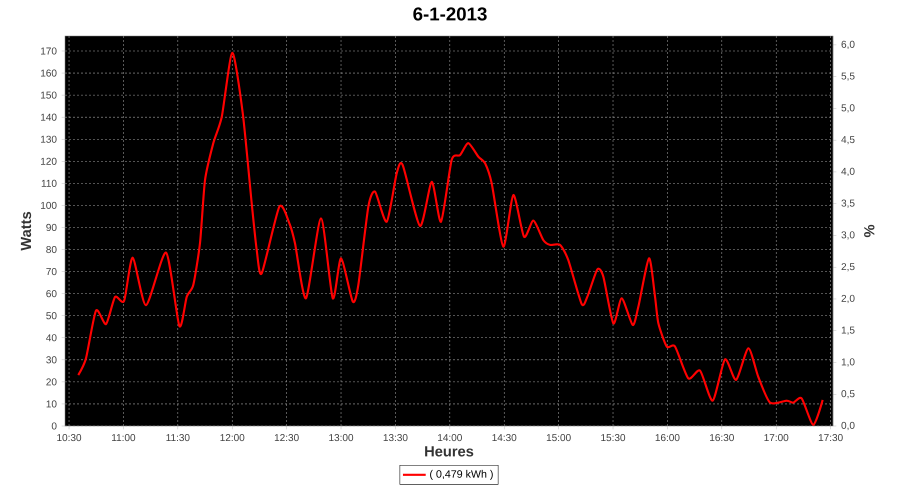 The width and height of the screenshot is (900, 500). I want to click on x-tick-label: 11:30, so click(178, 438).